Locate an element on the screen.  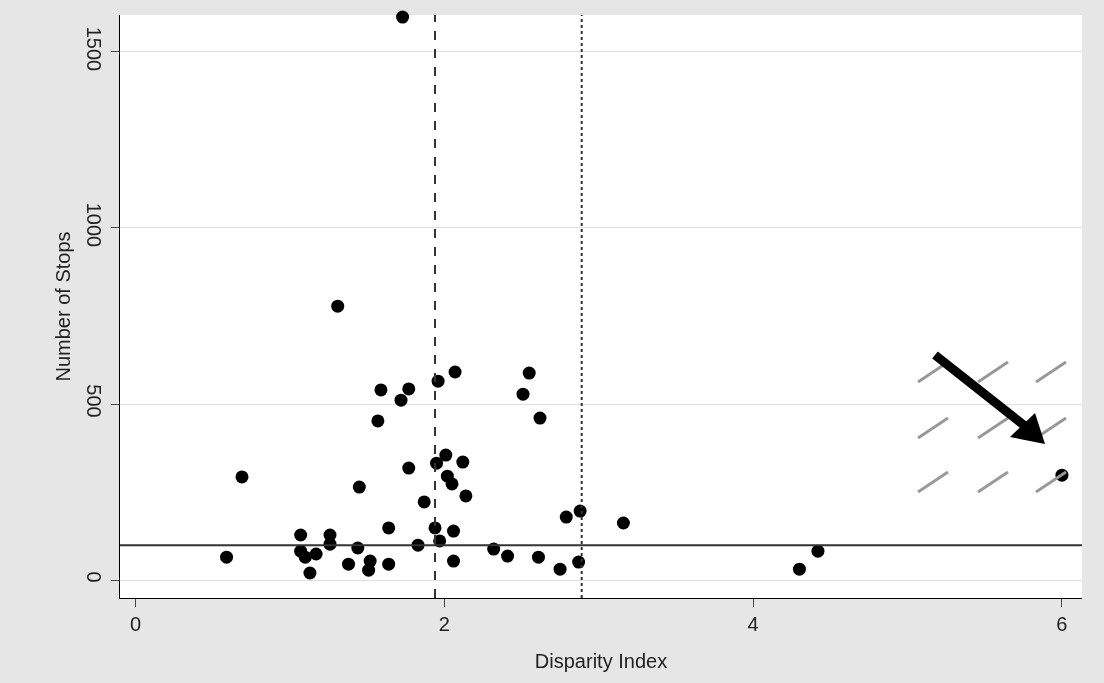
x-tick-label: 6 is located at coordinates (1062, 624).